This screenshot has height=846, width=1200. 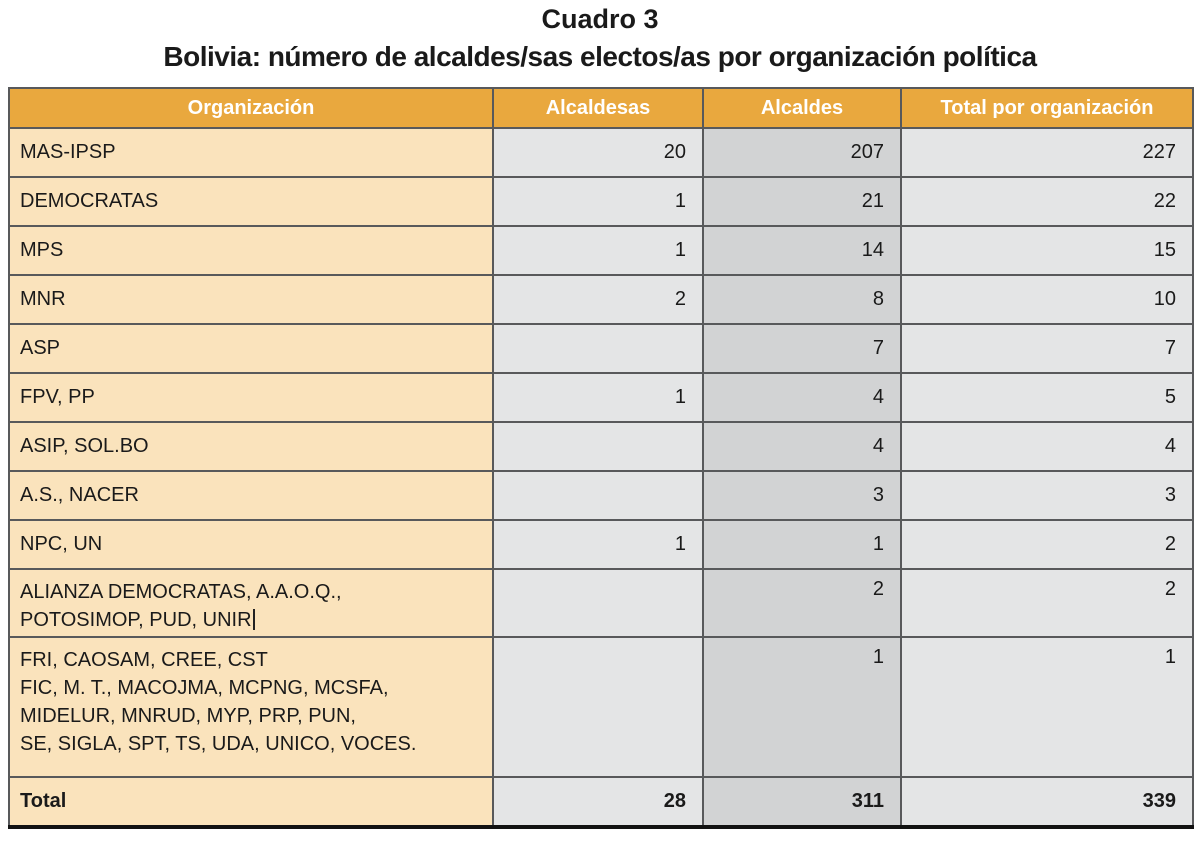 I want to click on cell-total: 7, so click(x=1047, y=348).